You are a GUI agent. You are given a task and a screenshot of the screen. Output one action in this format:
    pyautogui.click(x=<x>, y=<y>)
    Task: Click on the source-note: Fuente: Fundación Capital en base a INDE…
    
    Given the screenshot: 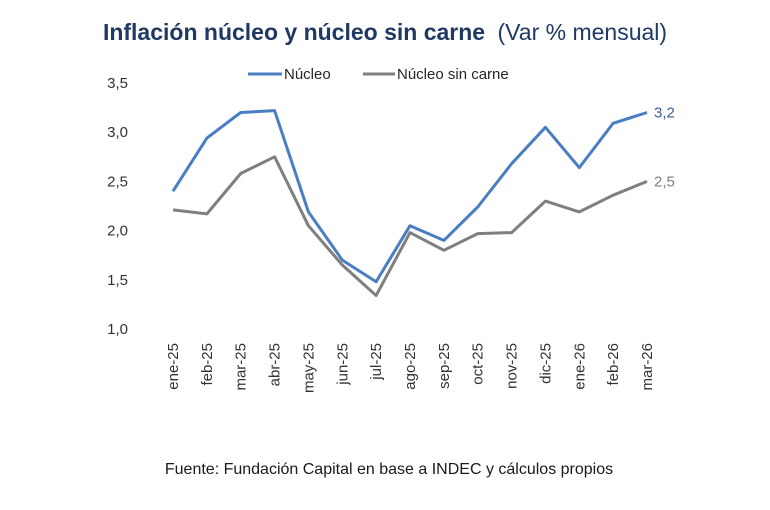 What is the action you would take?
    pyautogui.click(x=389, y=469)
    